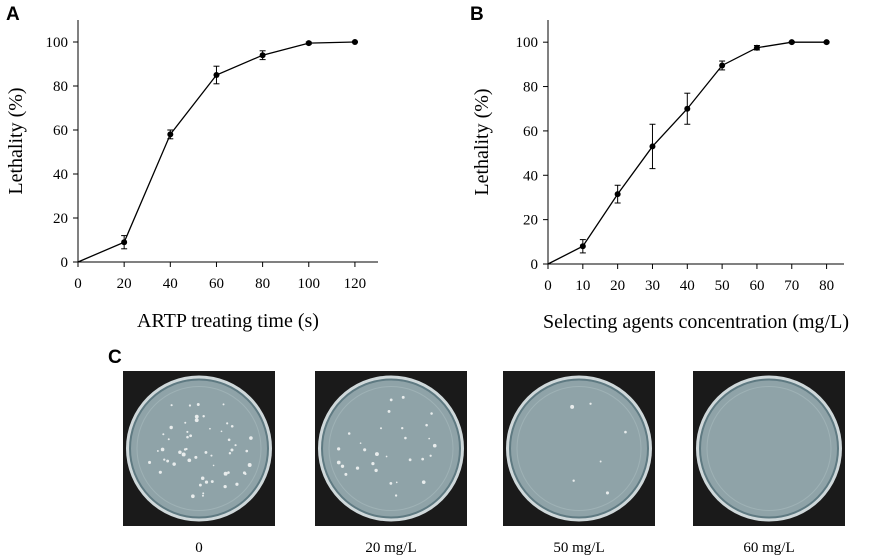 The height and width of the screenshot is (558, 886). What do you see at coordinates (228, 321) in the screenshot?
I see `x-axis-title: ARTP treating time (s)` at bounding box center [228, 321].